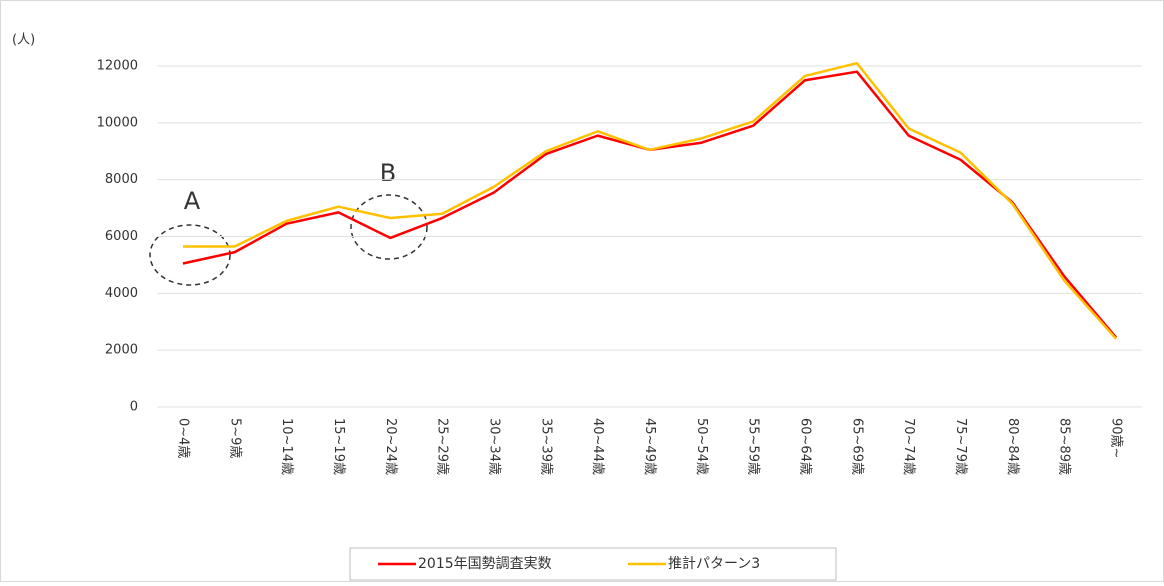 This screenshot has width=1164, height=586. What do you see at coordinates (593, 564) in the screenshot?
I see `legend-box` at bounding box center [593, 564].